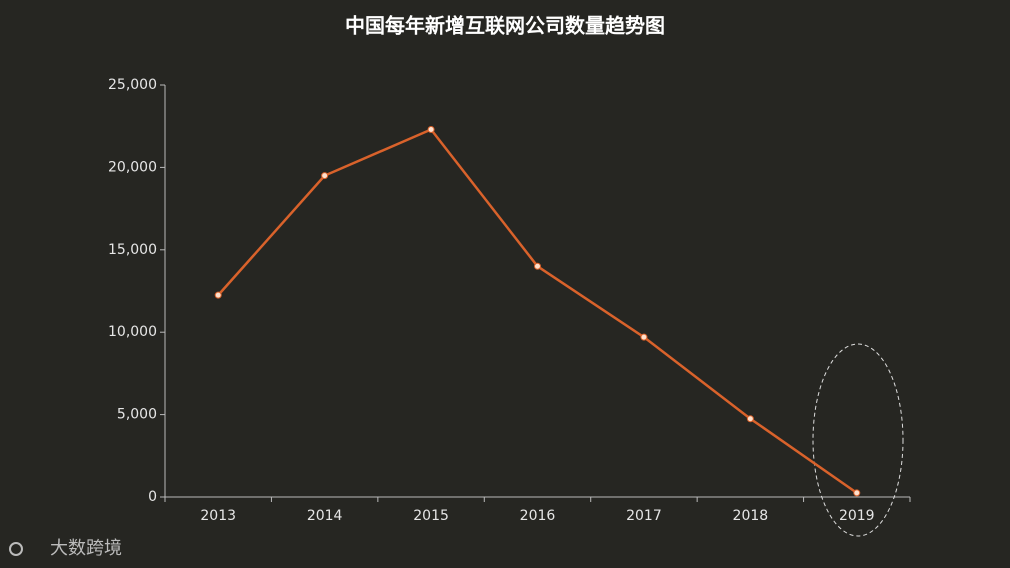  I want to click on y-tick-label: 25,000, so click(132, 85).